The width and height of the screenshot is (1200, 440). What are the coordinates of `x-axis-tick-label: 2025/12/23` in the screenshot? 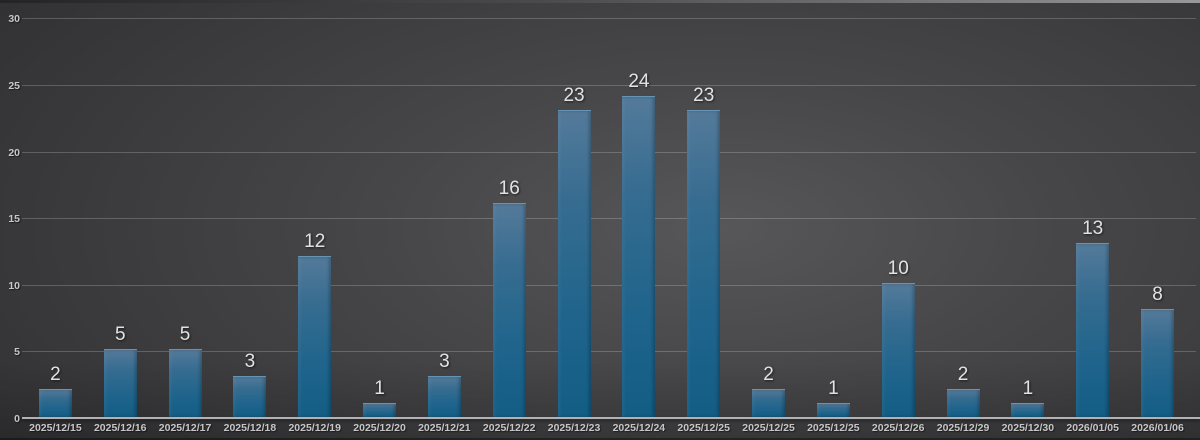 It's located at (574, 428).